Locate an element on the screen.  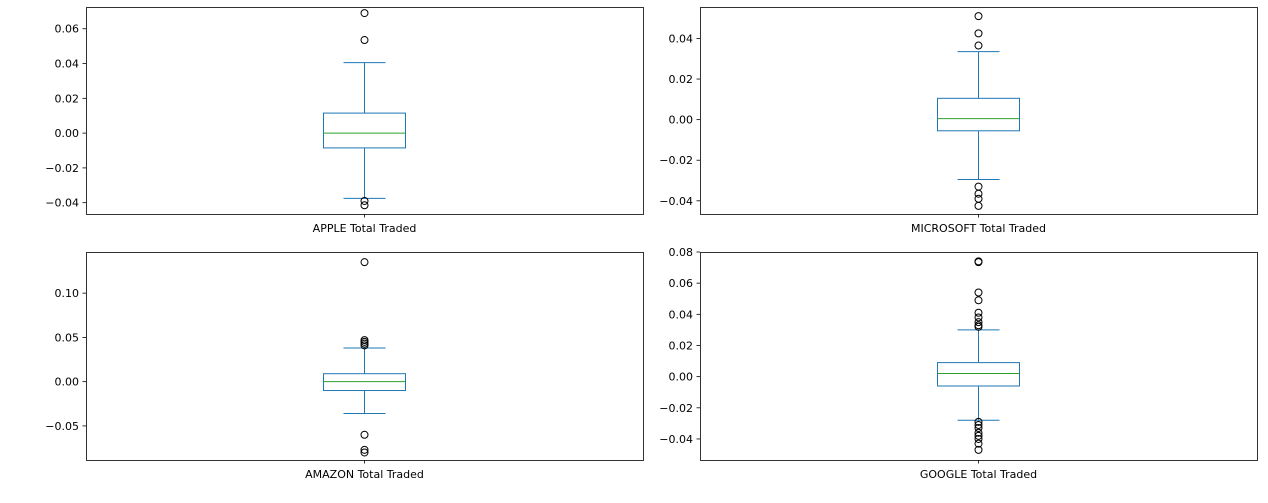
y-tick-label: 0.08 is located at coordinates (681, 252).